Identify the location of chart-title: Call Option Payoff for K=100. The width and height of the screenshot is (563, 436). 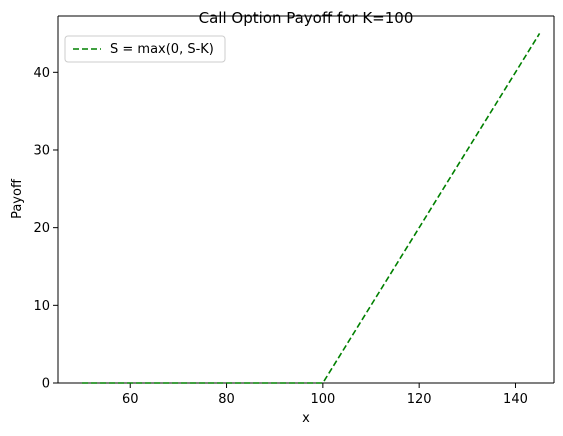
(306, 18).